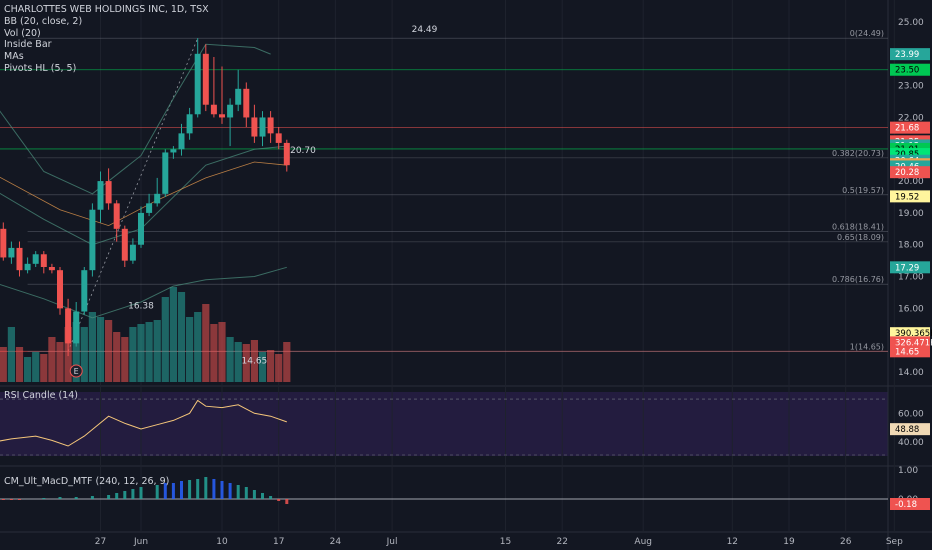 Image resolution: width=932 pixels, height=550 pixels. I want to click on price-tick: 20.00, so click(911, 182).